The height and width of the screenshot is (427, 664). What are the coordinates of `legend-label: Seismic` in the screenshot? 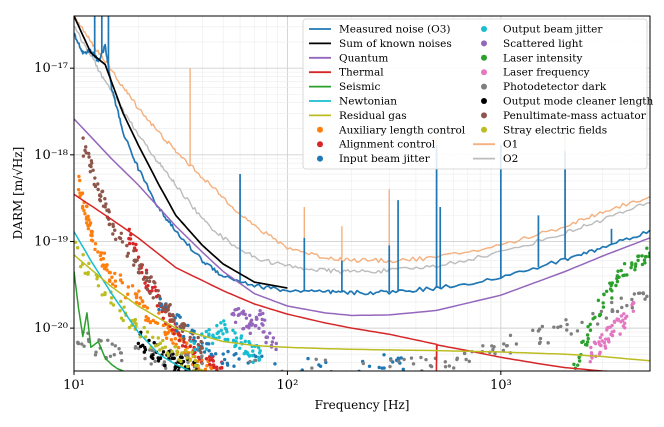 It's located at (359, 87).